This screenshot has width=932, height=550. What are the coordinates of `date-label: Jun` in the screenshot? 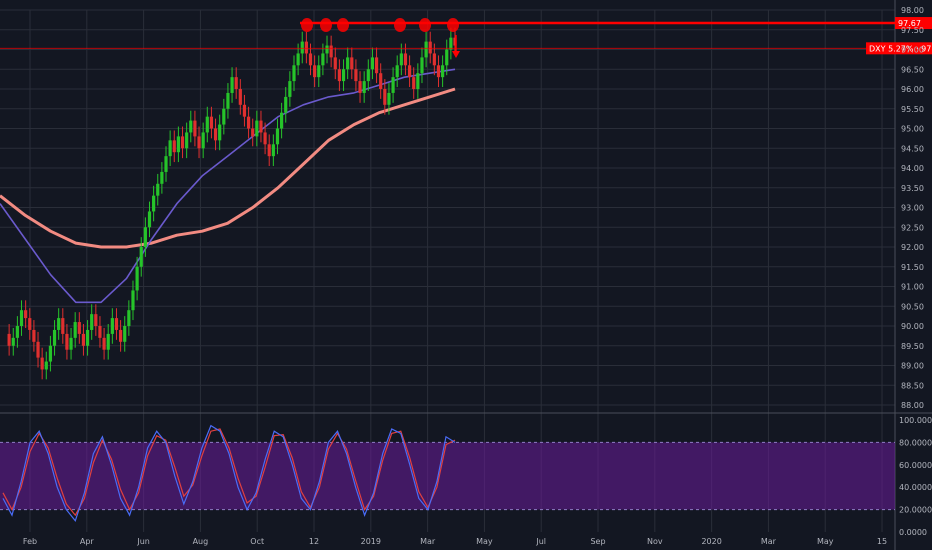 It's located at (143, 541).